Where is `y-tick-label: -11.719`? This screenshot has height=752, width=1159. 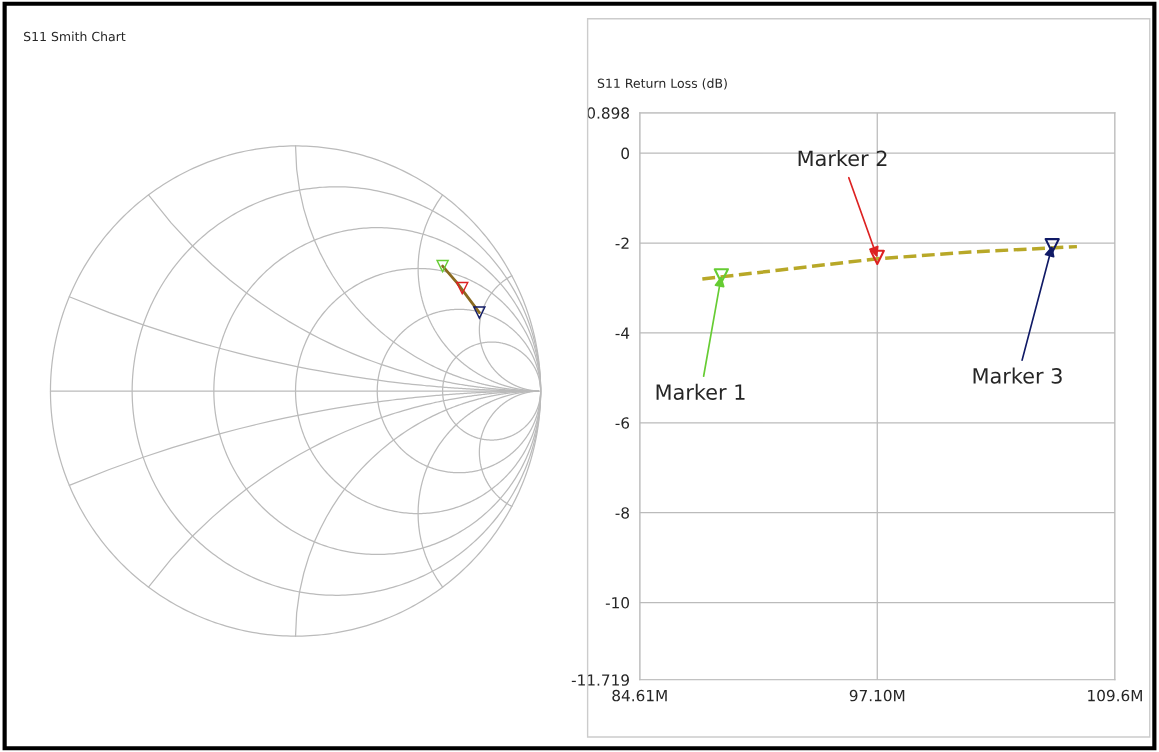
y-tick-label: -11.719 is located at coordinates (600, 680).